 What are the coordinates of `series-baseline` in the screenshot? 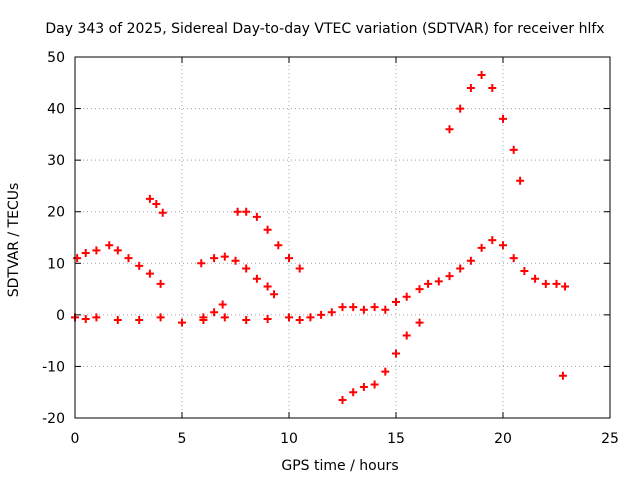 It's located at (247, 306).